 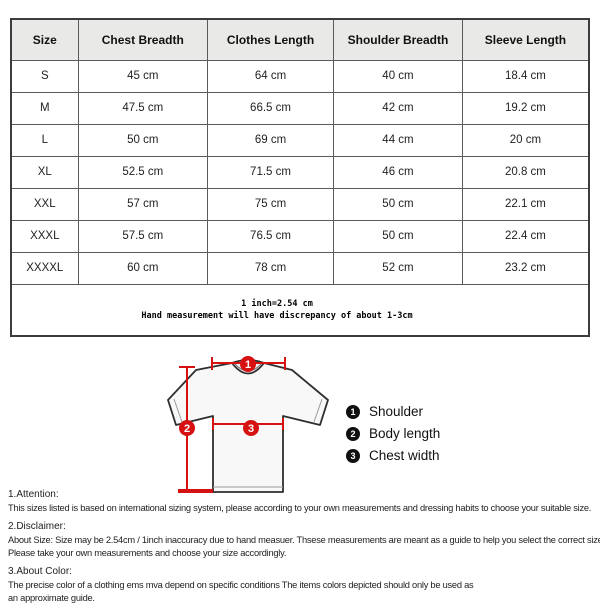 I want to click on legend-item-shoulder: 1 Shoulder, so click(x=393, y=411).